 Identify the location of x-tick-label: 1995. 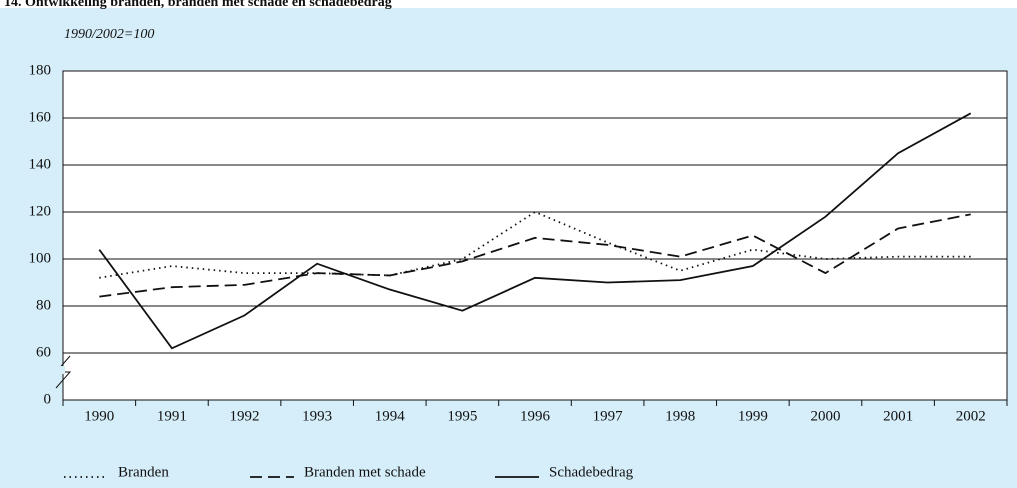
(462, 416).